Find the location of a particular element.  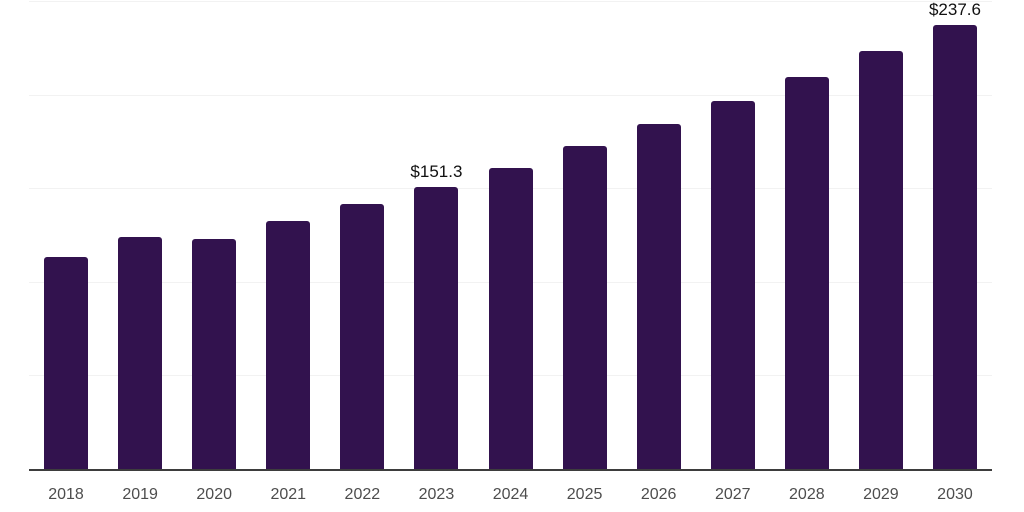

bar-2029 is located at coordinates (880, 260).